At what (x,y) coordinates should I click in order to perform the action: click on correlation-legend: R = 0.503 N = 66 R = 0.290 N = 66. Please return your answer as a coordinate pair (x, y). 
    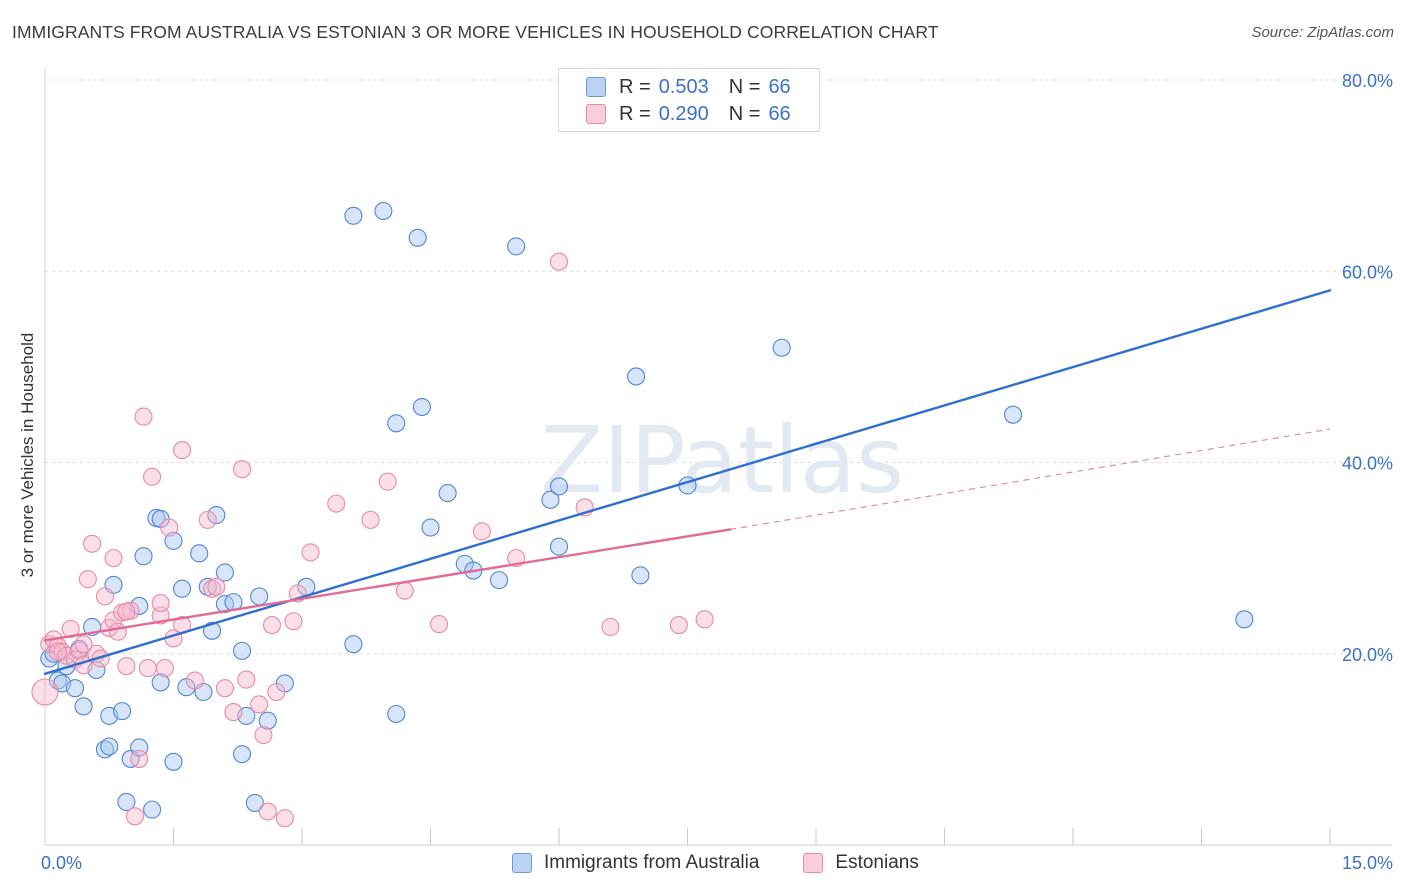
    Looking at the image, I should click on (689, 100).